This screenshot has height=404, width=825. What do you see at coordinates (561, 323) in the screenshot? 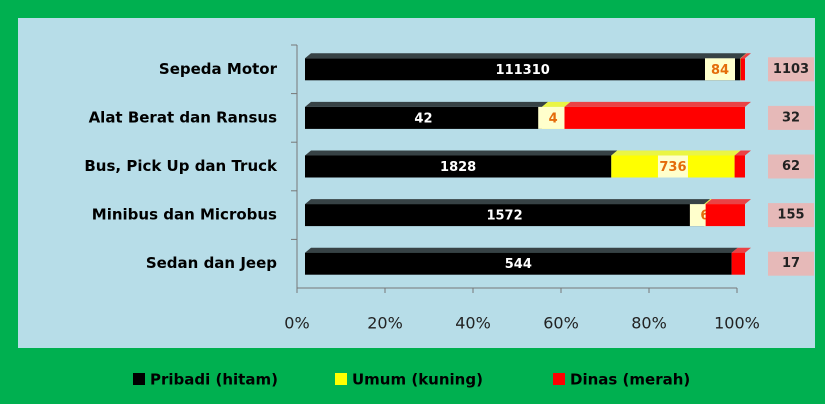
I see `x-tick-label: 60%` at bounding box center [561, 323].